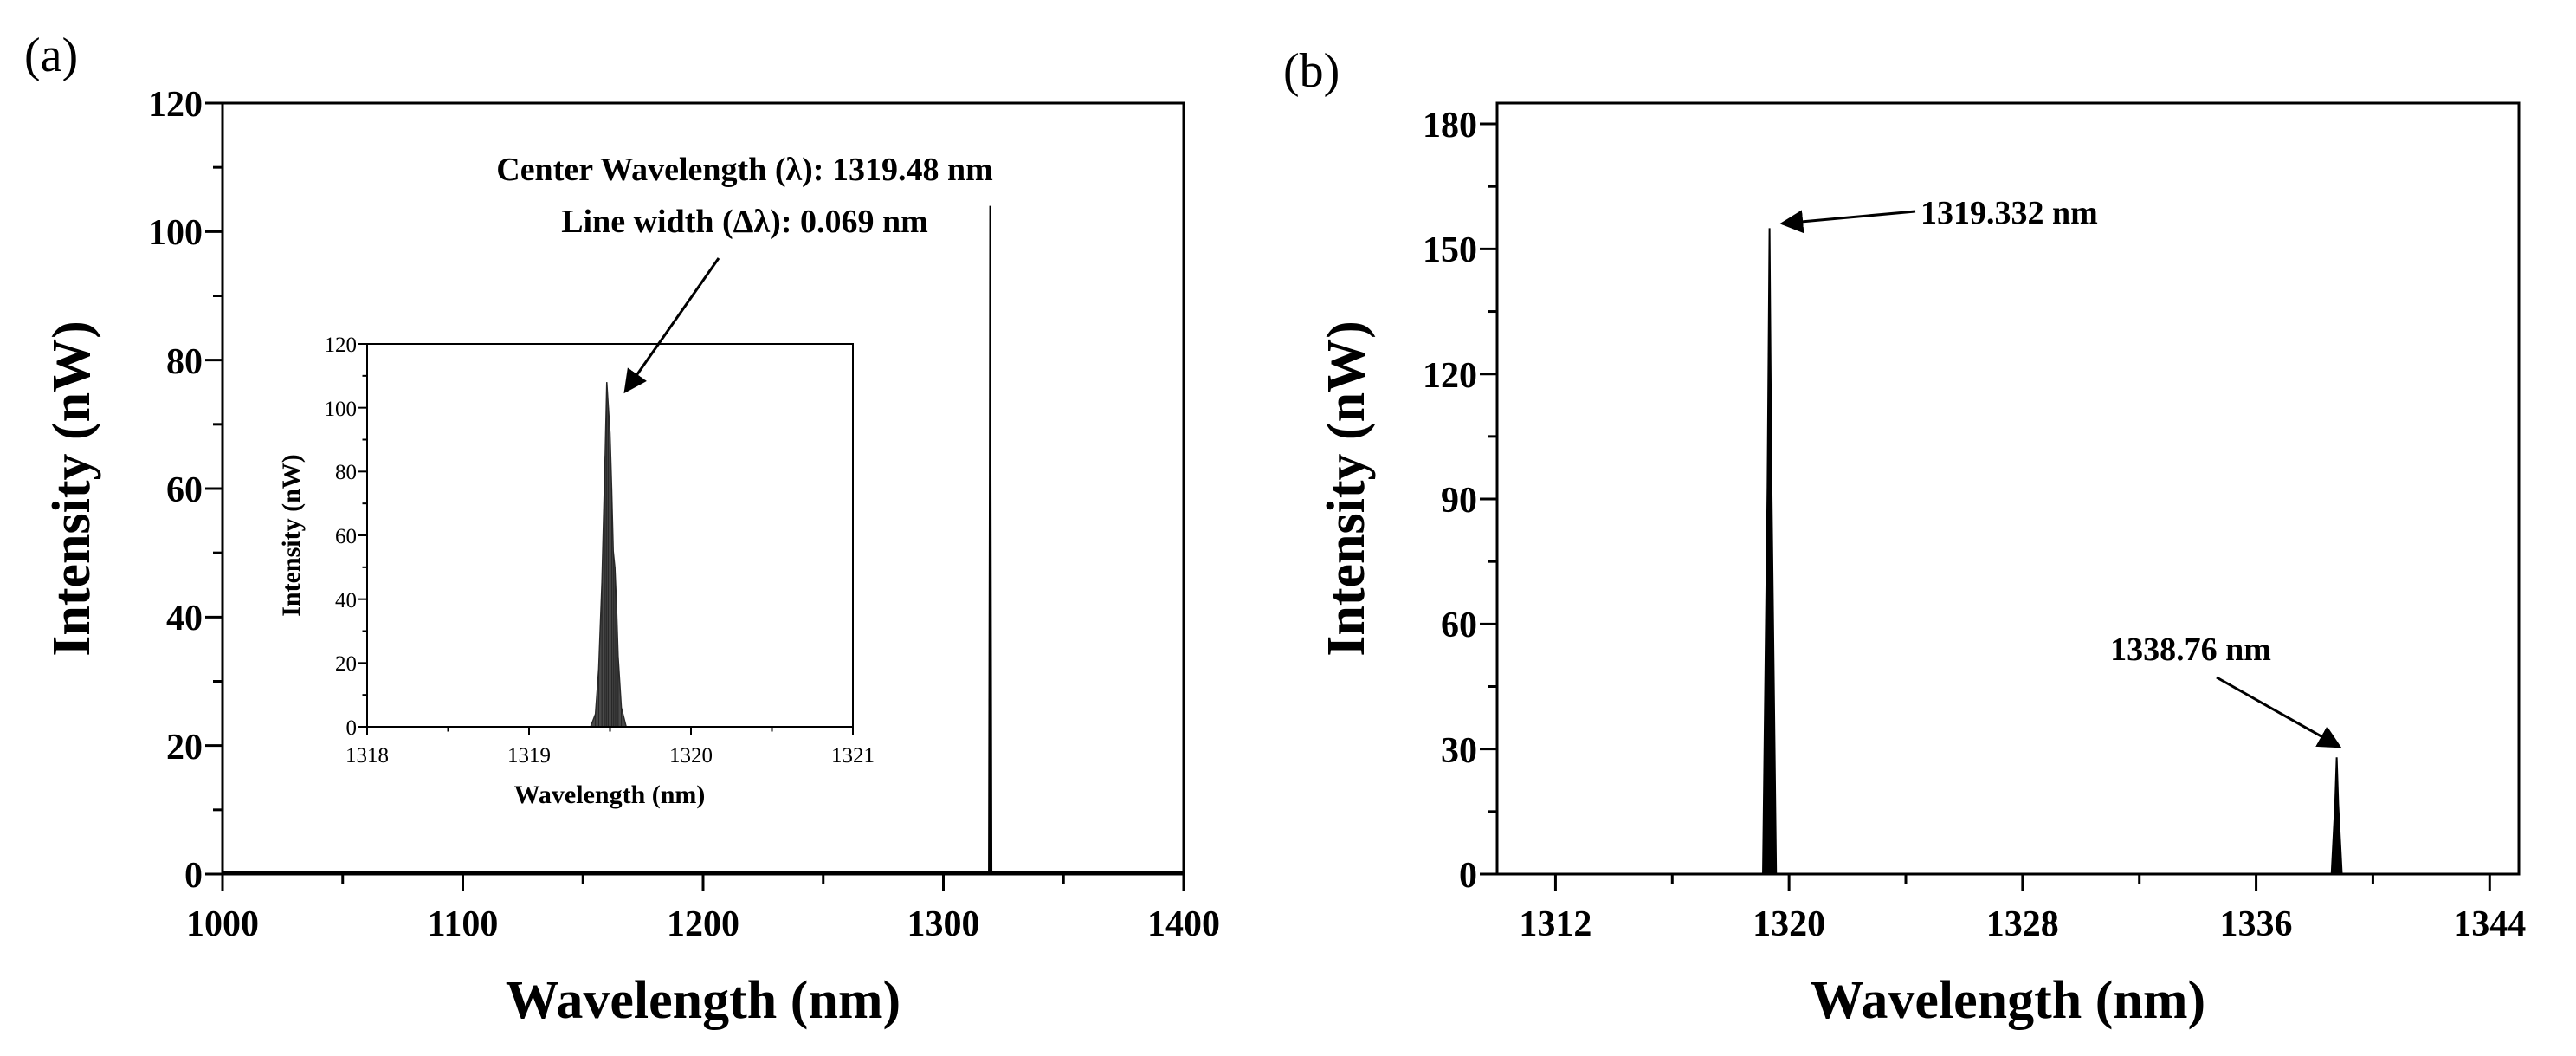 The width and height of the screenshot is (2576, 1056). I want to click on inset-x-tick-label: 1319, so click(529, 756).